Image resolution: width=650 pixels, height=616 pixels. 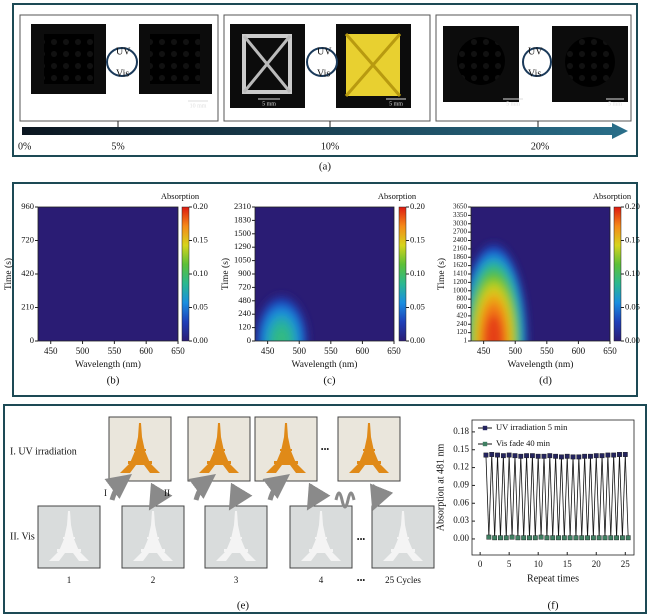 What do you see at coordinates (460, 232) in the screenshot?
I see `y-tick-label: 2700` at bounding box center [460, 232].